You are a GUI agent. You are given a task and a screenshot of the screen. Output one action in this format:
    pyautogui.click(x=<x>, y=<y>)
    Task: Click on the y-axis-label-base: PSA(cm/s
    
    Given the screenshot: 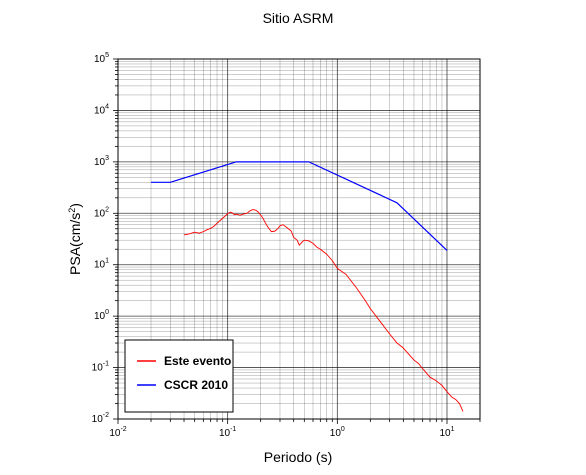 What is the action you would take?
    pyautogui.click(x=75, y=244)
    